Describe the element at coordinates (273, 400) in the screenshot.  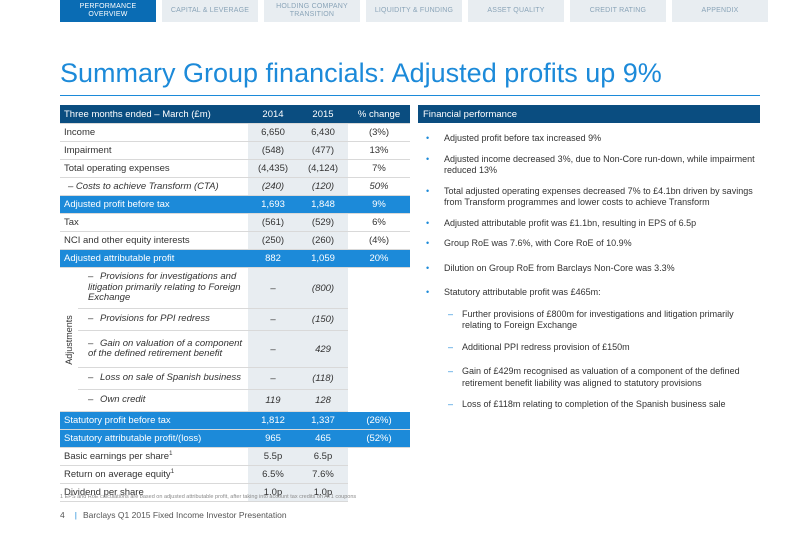
I see `cell-2014: 119` at that location.